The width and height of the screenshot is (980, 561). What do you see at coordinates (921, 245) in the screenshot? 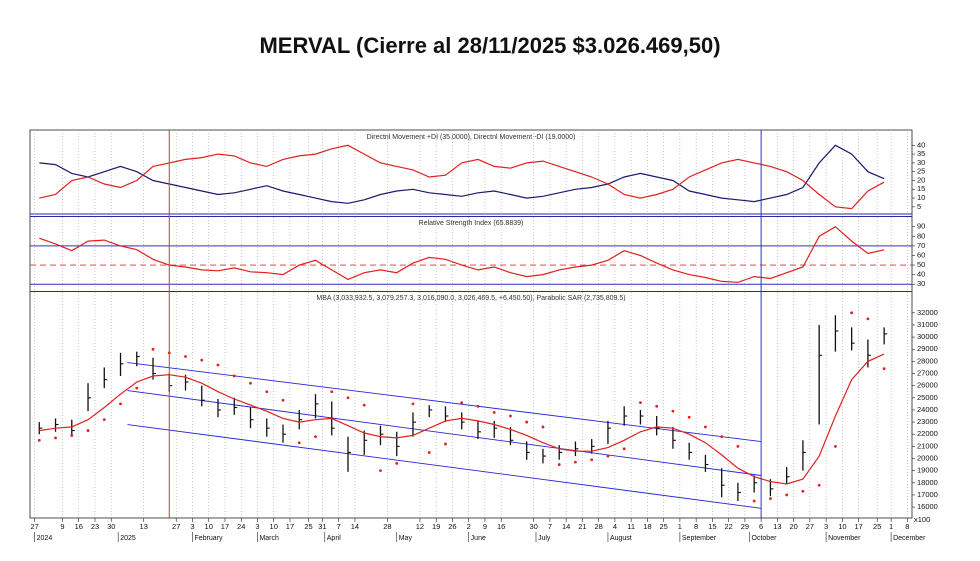
I see `y-tick-label: 70` at bounding box center [921, 245].